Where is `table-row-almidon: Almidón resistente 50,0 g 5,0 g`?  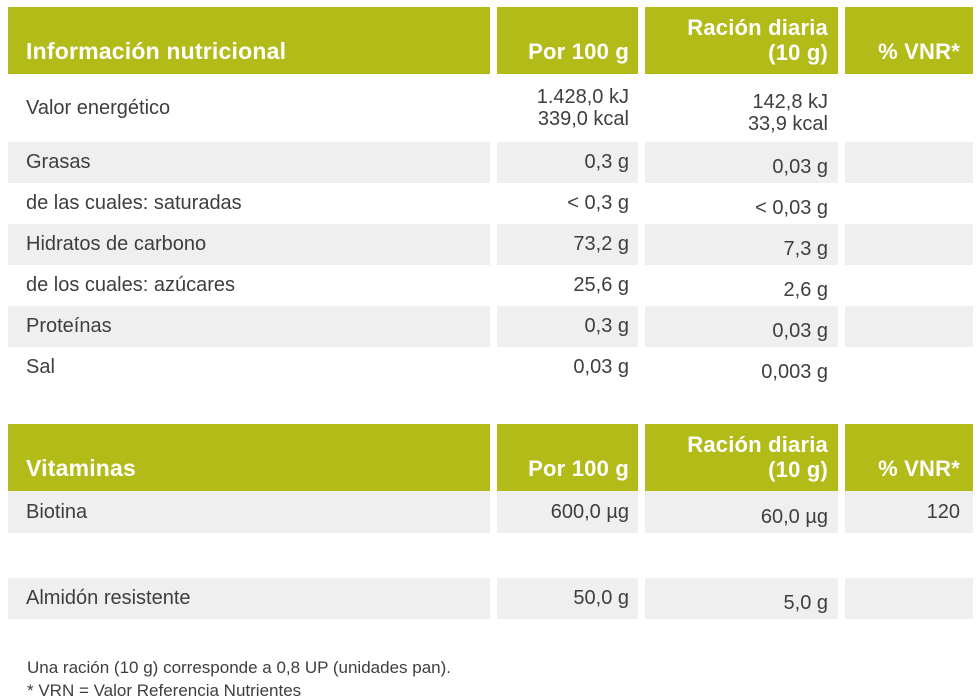
table-row-almidon: Almidón resistente 50,0 g 5,0 g is located at coordinates (490, 598).